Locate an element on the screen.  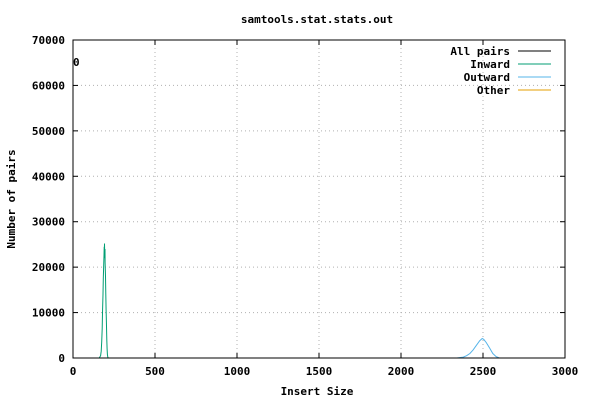
y-tick-label: 20000 is located at coordinates (48, 267).